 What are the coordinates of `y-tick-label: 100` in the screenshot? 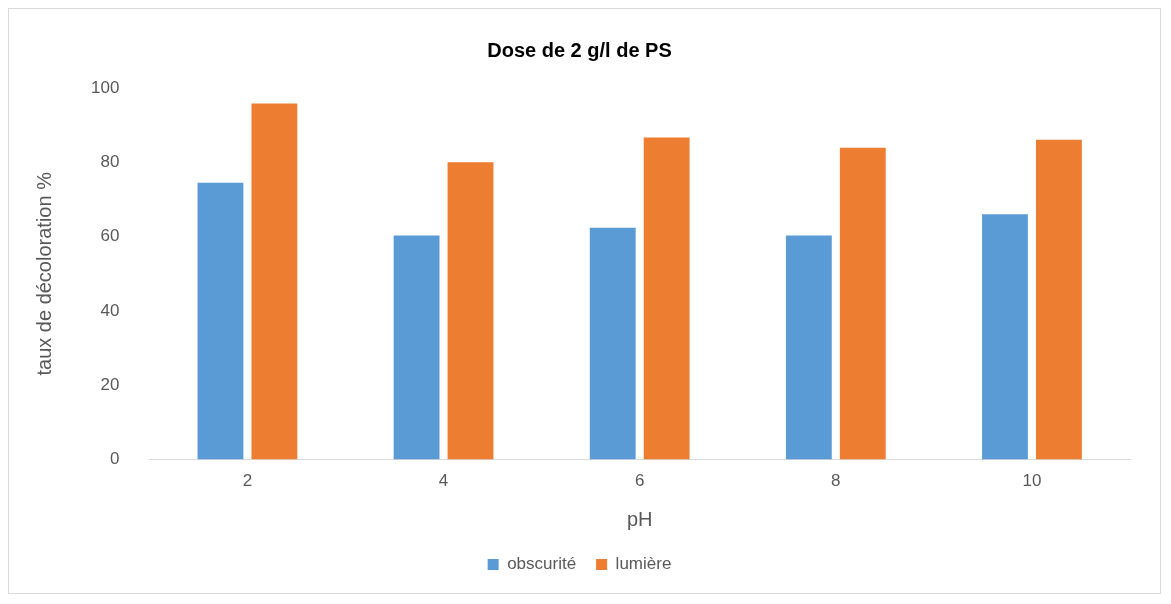 It's located at (105, 87).